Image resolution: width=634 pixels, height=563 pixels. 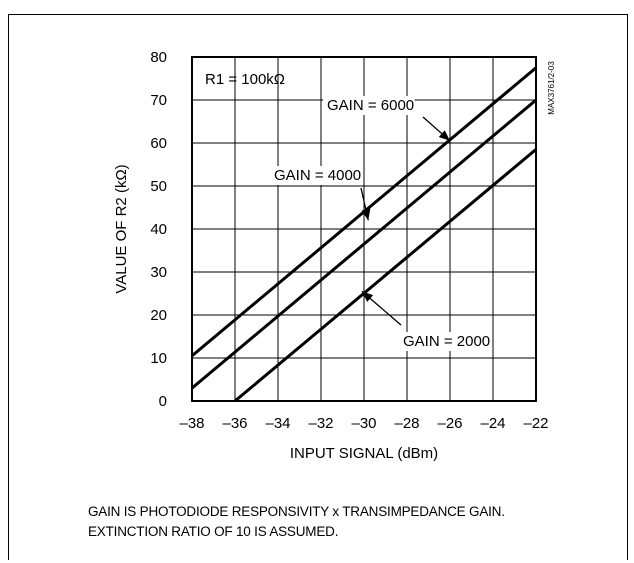 I want to click on side-code: MAX3761/2-03, so click(x=551, y=88).